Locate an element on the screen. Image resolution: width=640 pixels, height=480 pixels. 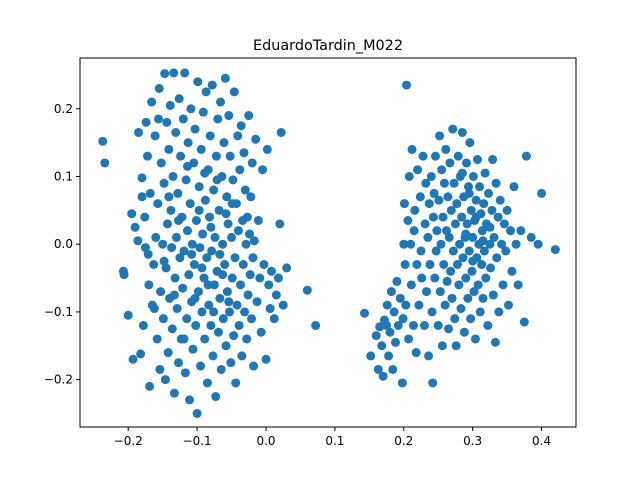
y-tick-label: −0.2 is located at coordinates (58, 380).